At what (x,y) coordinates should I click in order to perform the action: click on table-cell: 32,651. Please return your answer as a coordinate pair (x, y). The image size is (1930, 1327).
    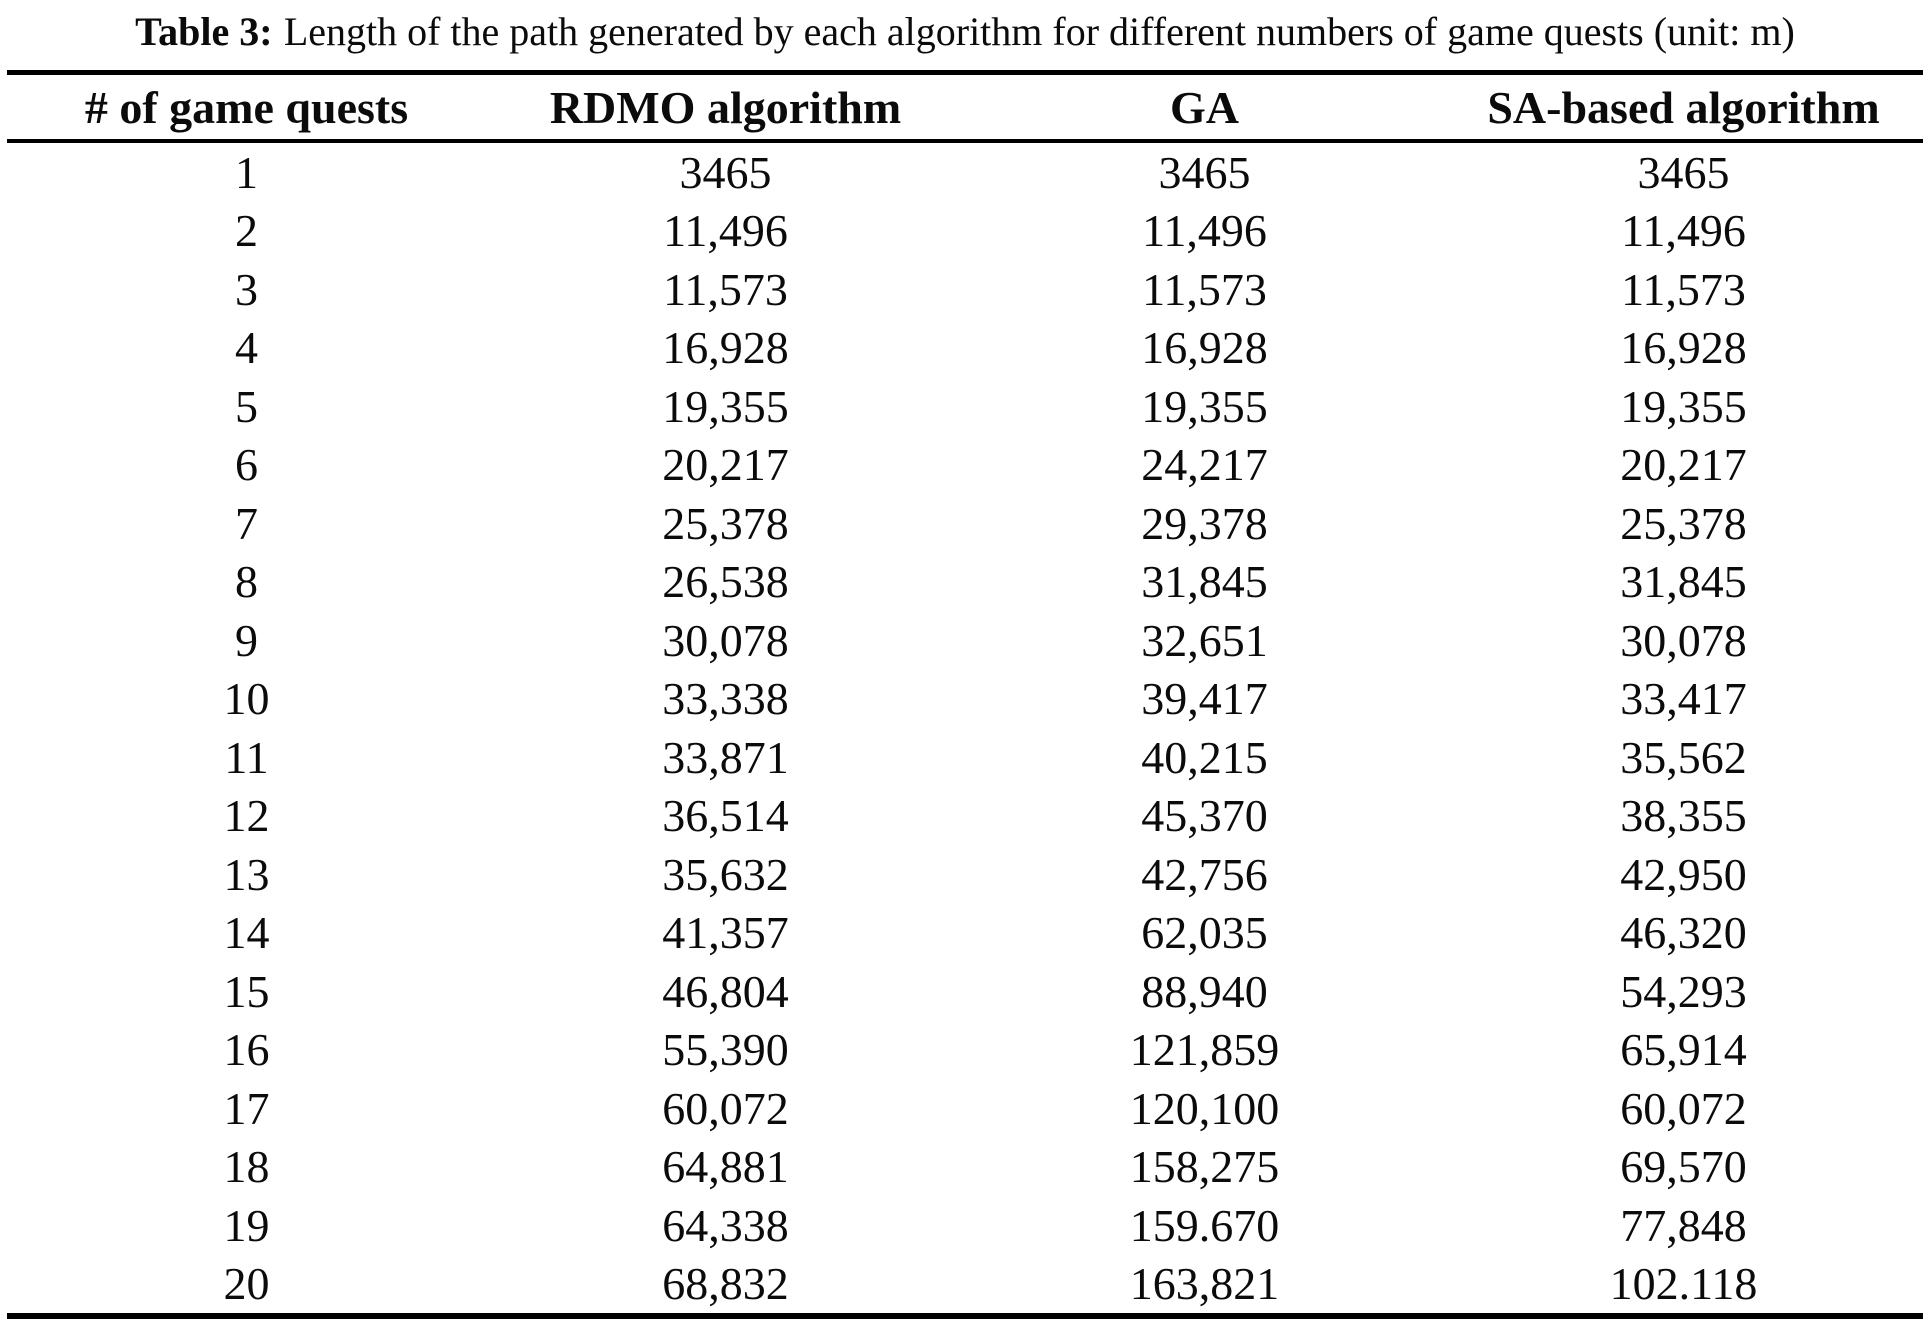
    Looking at the image, I should click on (1204, 640).